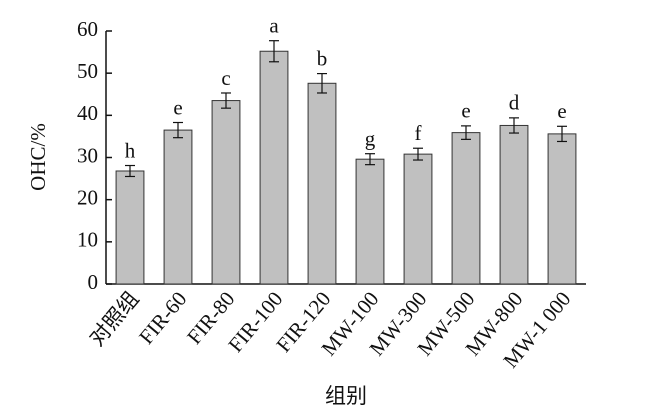 This screenshot has height=418, width=660. I want to click on x-tick-label: 对照组, so click(114, 319).